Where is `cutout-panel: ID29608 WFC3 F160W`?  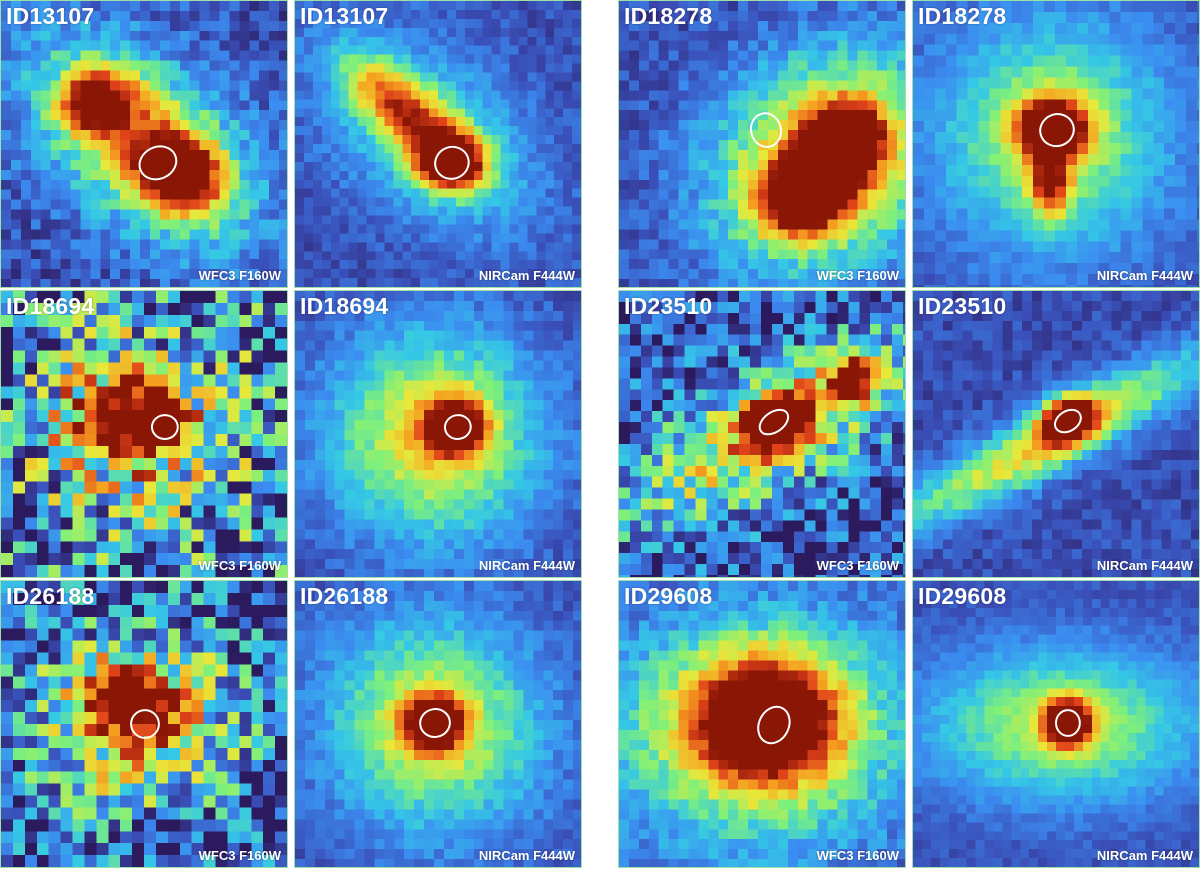 cutout-panel: ID29608 WFC3 F160W is located at coordinates (762, 724).